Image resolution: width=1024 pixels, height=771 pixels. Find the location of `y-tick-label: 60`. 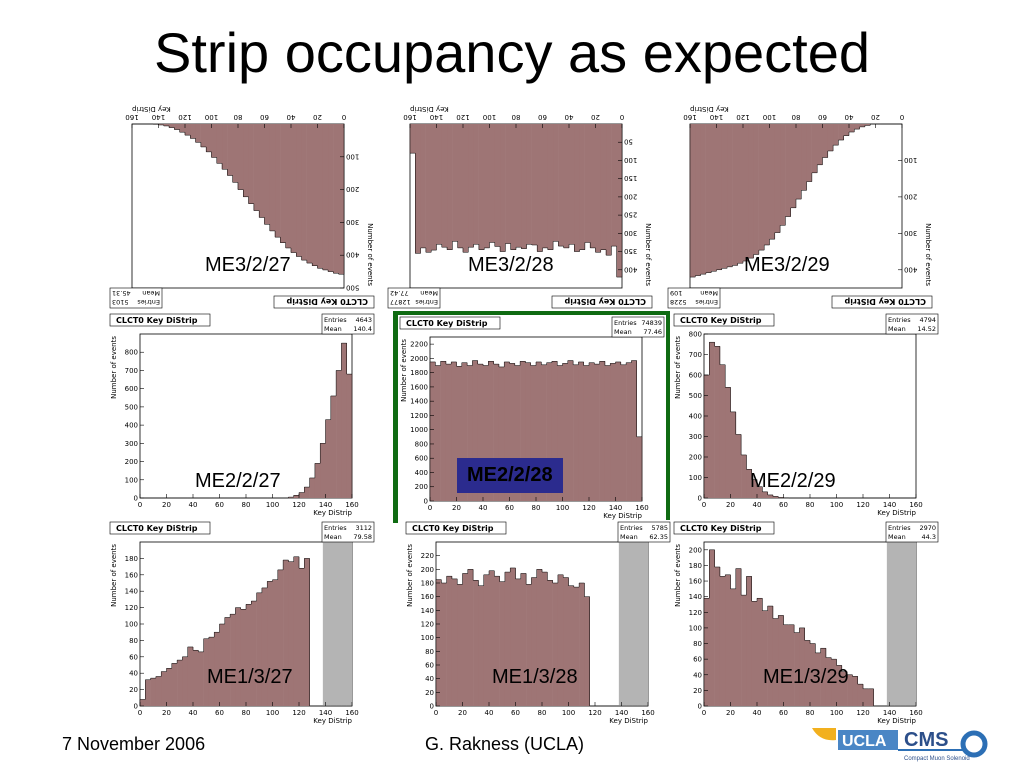

y-tick-label: 60 is located at coordinates (429, 666).